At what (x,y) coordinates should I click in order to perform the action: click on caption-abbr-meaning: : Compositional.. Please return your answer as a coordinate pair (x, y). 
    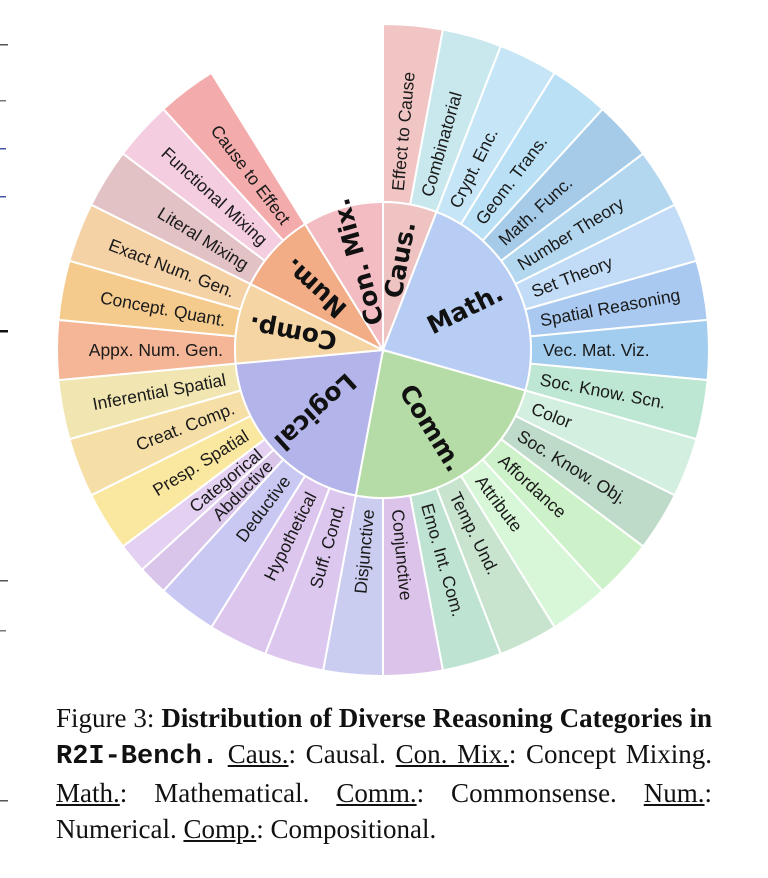
    Looking at the image, I should click on (346, 829).